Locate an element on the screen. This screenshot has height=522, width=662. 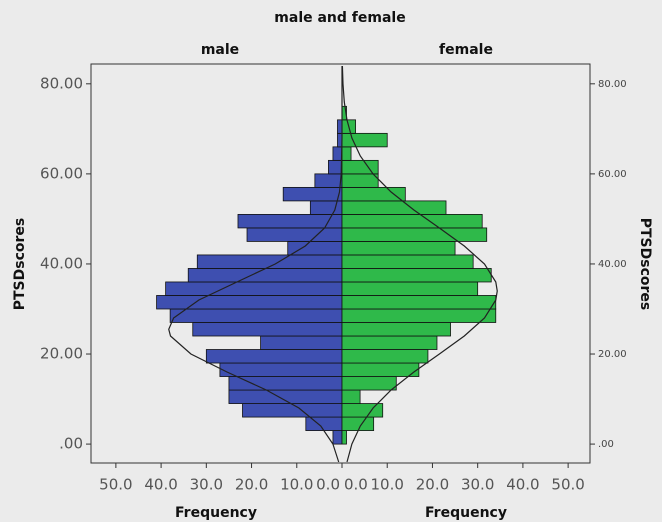
panel-label: male is located at coordinates (220, 50).